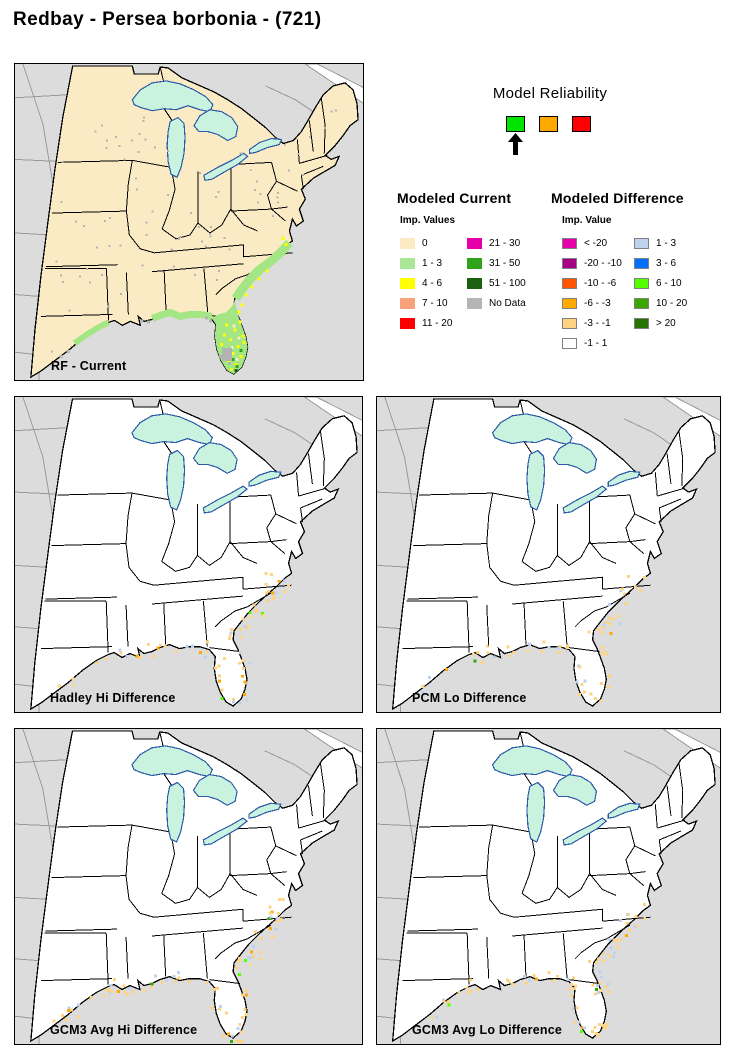  I want to click on map-panel-gcm3-hi: GCM3 Avg Hi Difference, so click(188, 886).